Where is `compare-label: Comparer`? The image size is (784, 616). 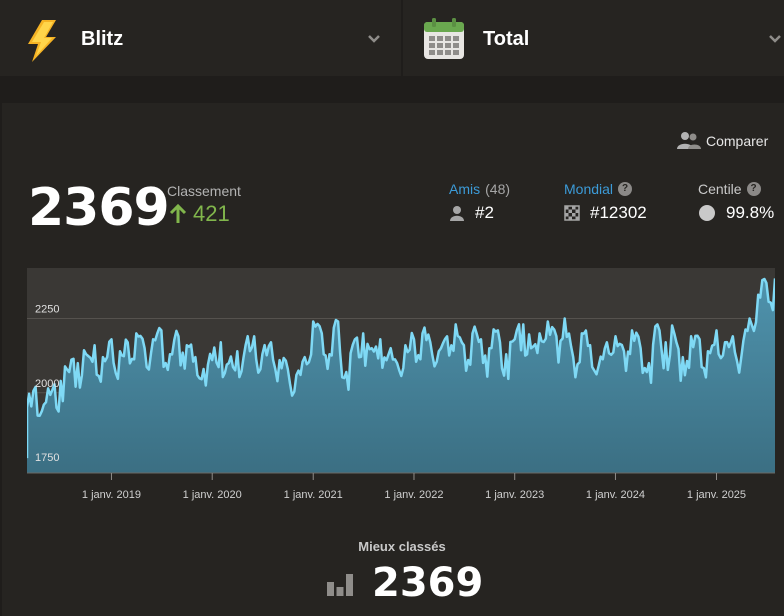 compare-label: Comparer is located at coordinates (737, 141).